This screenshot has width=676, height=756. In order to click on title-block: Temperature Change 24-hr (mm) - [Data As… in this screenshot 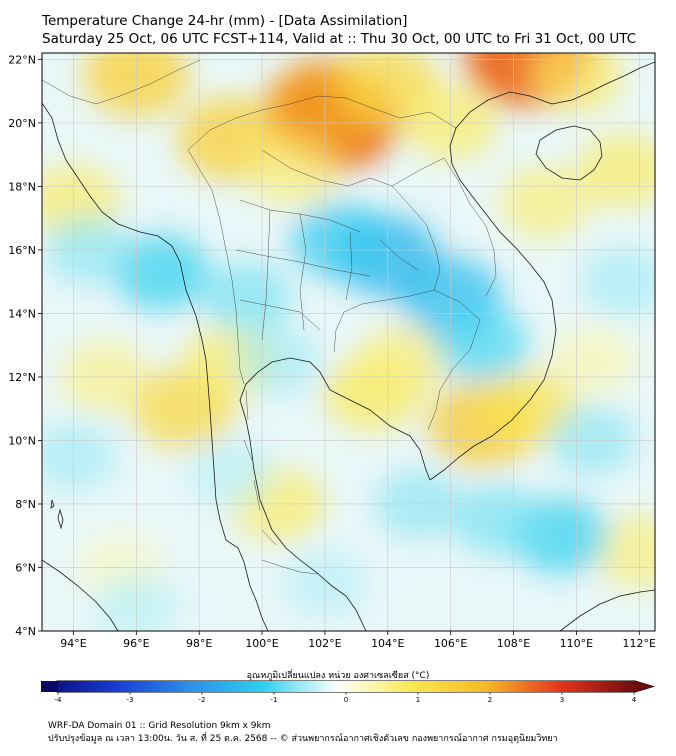, I will do `click(339, 30)`.